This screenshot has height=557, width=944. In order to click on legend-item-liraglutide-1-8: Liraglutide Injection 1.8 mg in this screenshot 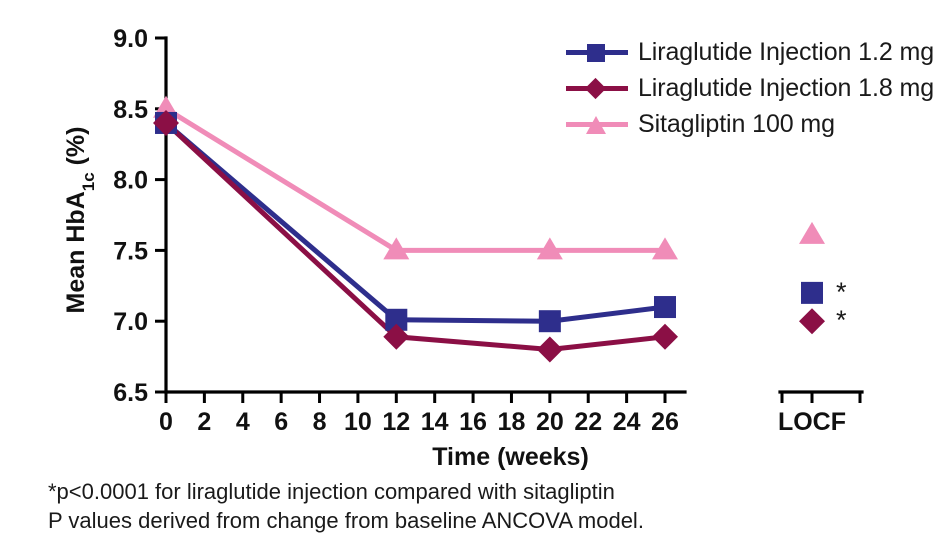, I will do `click(755, 88)`.